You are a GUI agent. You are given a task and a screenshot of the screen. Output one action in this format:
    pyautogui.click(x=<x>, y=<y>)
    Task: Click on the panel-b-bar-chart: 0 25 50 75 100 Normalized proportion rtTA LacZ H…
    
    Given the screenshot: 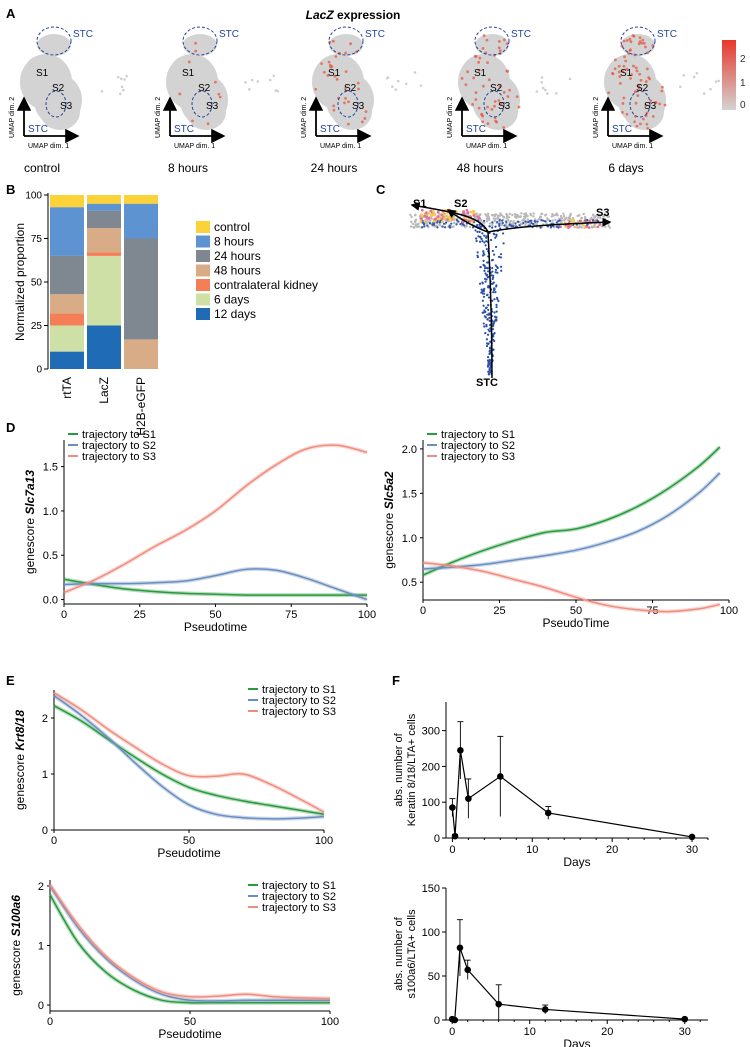 What is the action you would take?
    pyautogui.click(x=165, y=313)
    